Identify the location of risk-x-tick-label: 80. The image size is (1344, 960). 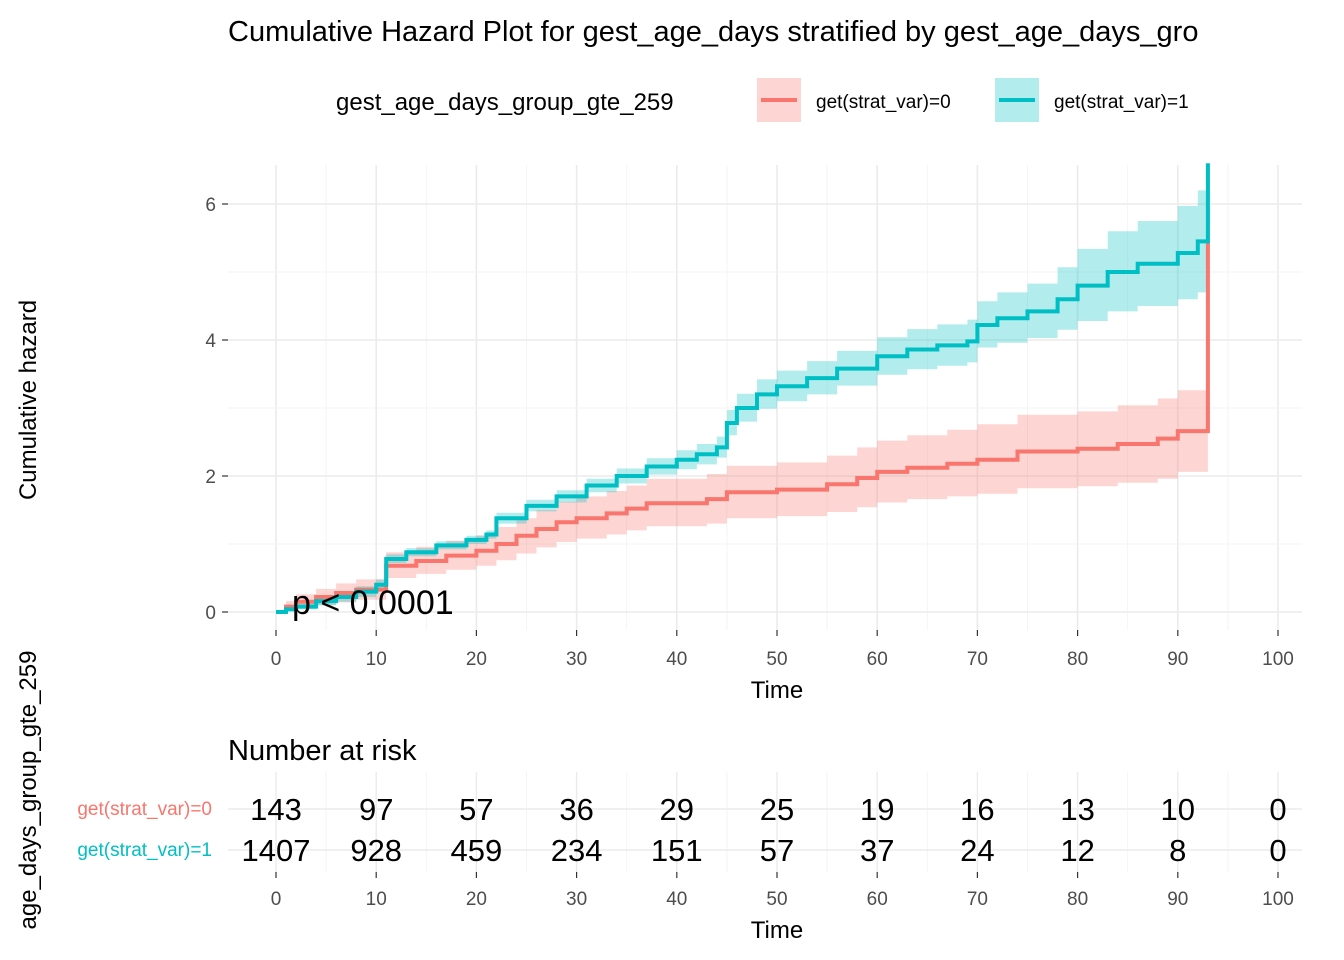
(1077, 899).